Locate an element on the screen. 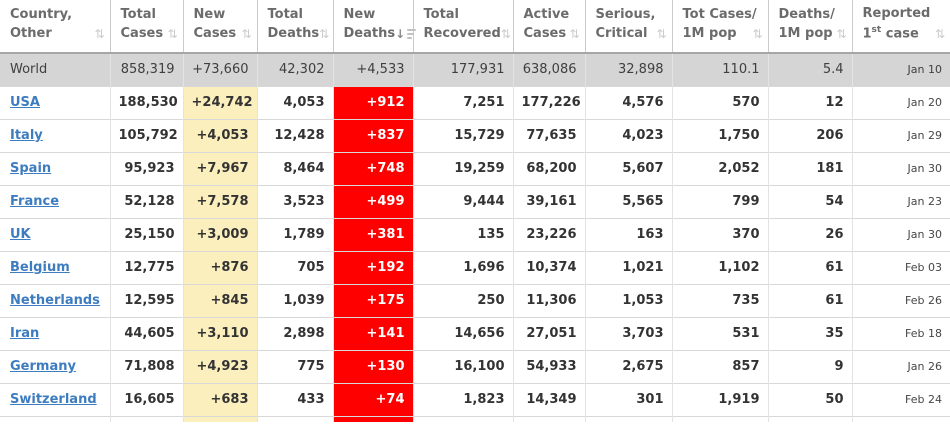 The height and width of the screenshot is (435, 950). cell-country: Netherlands is located at coordinates (55, 300).